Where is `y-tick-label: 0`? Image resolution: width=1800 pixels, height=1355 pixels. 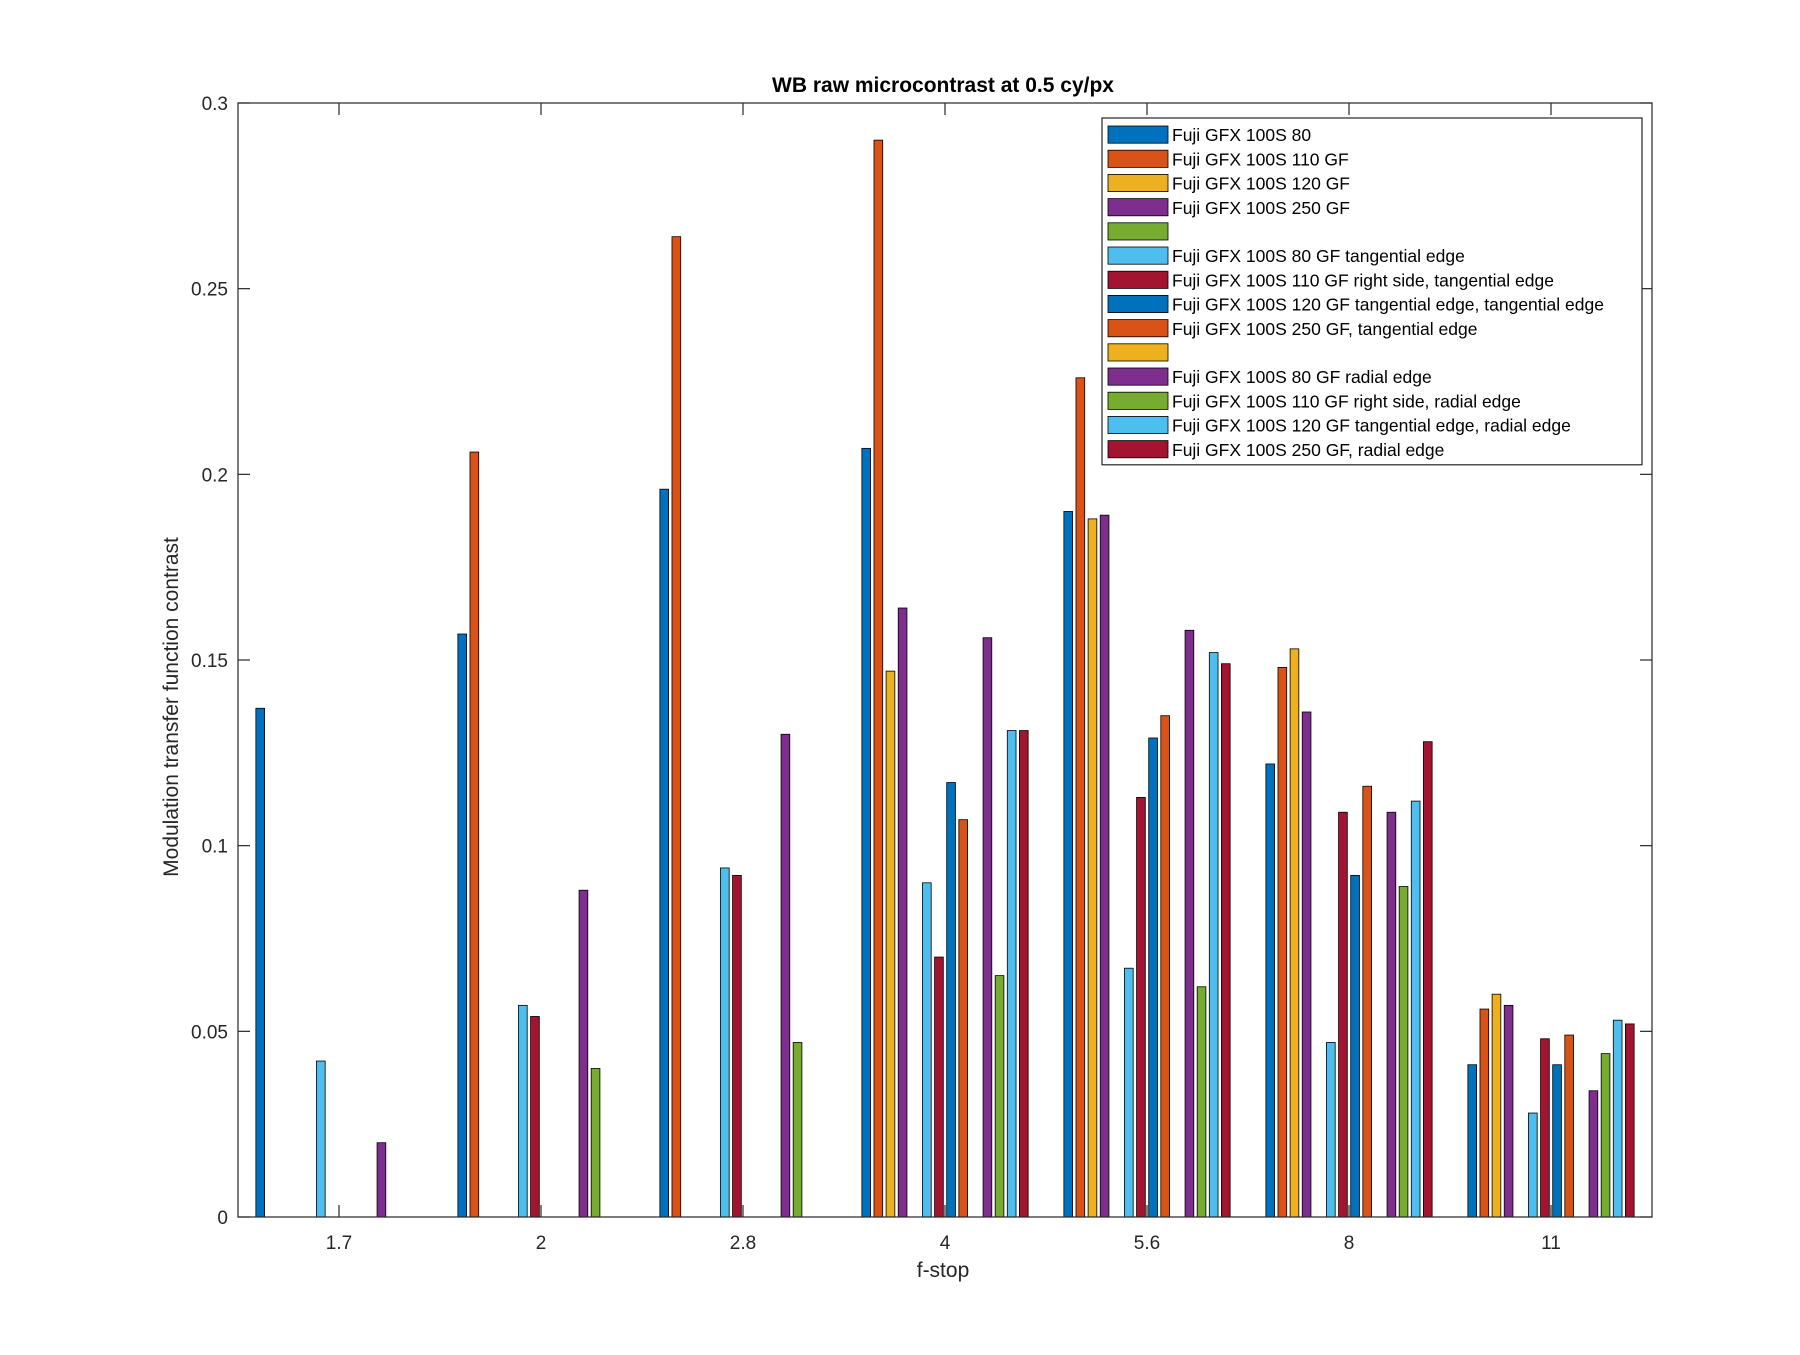 y-tick-label: 0 is located at coordinates (222, 1218).